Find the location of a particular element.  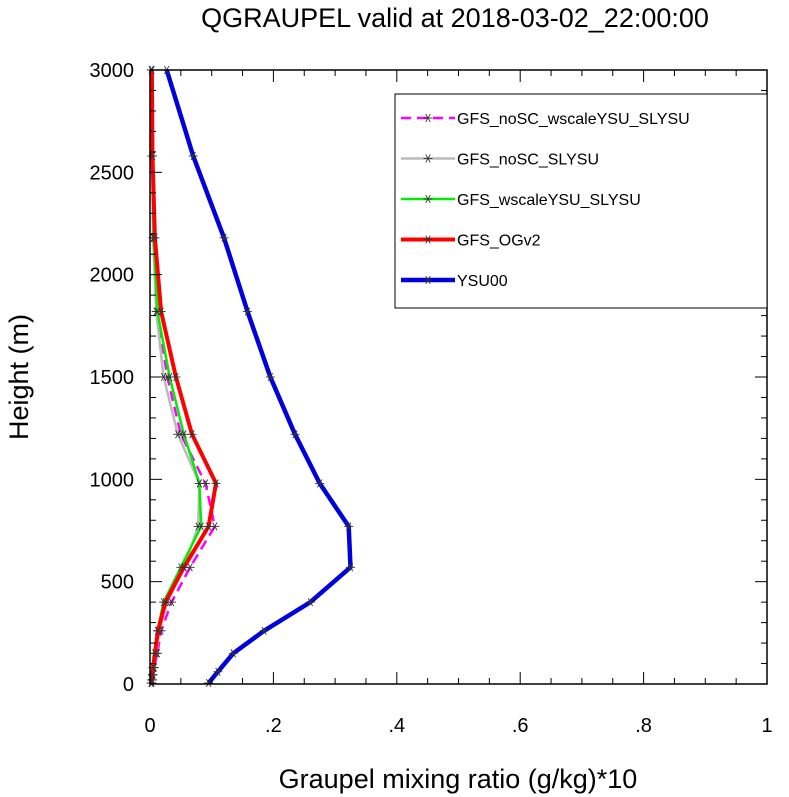

series-GFS_noSC_wscaleYSU_SLYSU is located at coordinates (183, 376).